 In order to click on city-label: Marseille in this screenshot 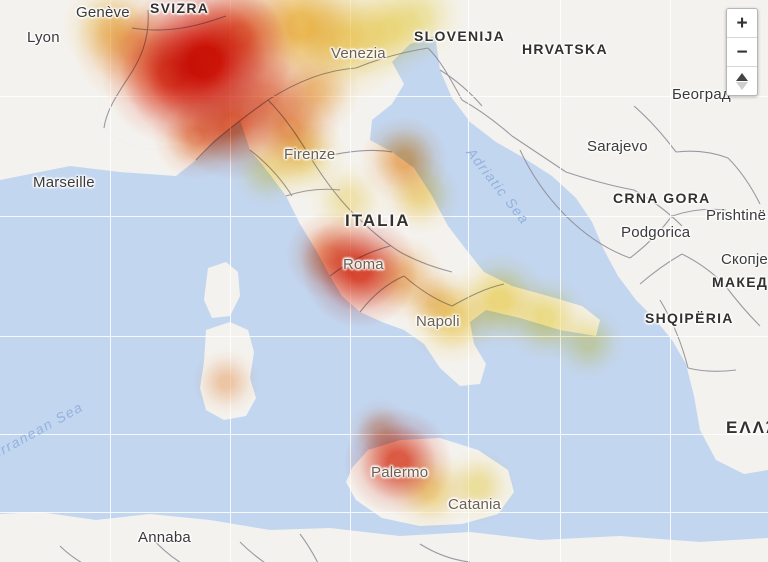, I will do `click(64, 182)`.